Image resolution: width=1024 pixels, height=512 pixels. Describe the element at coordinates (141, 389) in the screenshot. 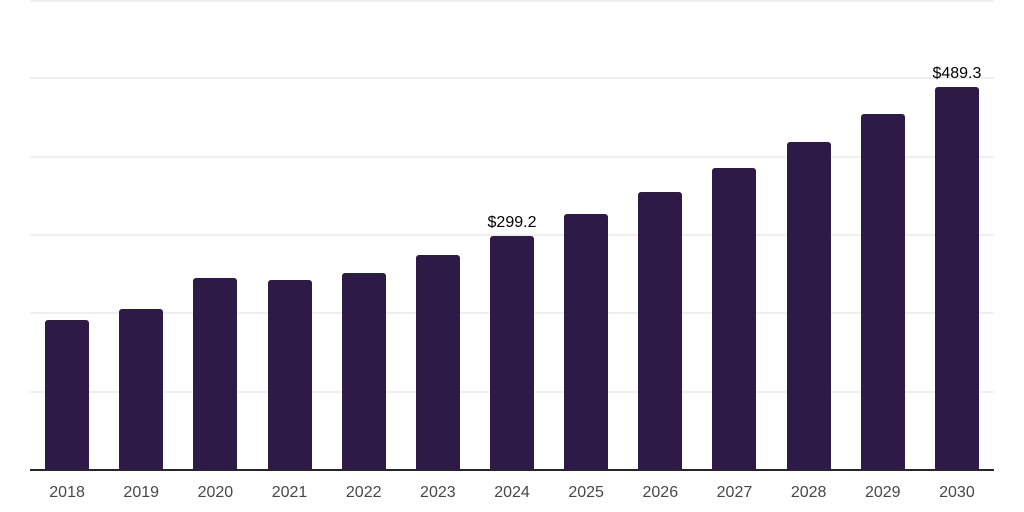

I see `bar-2019` at that location.